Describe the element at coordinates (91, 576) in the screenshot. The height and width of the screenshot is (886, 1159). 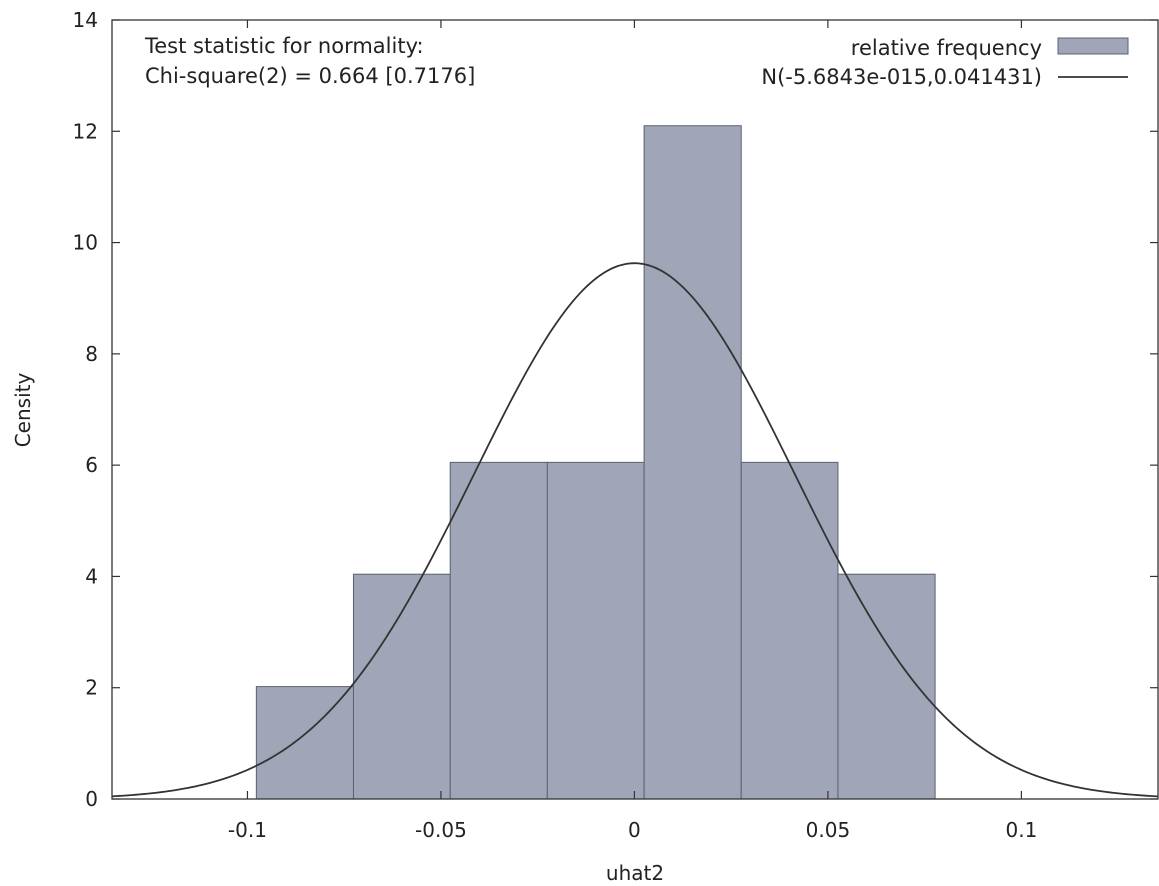
I see `y-tick-label-2: 4` at that location.